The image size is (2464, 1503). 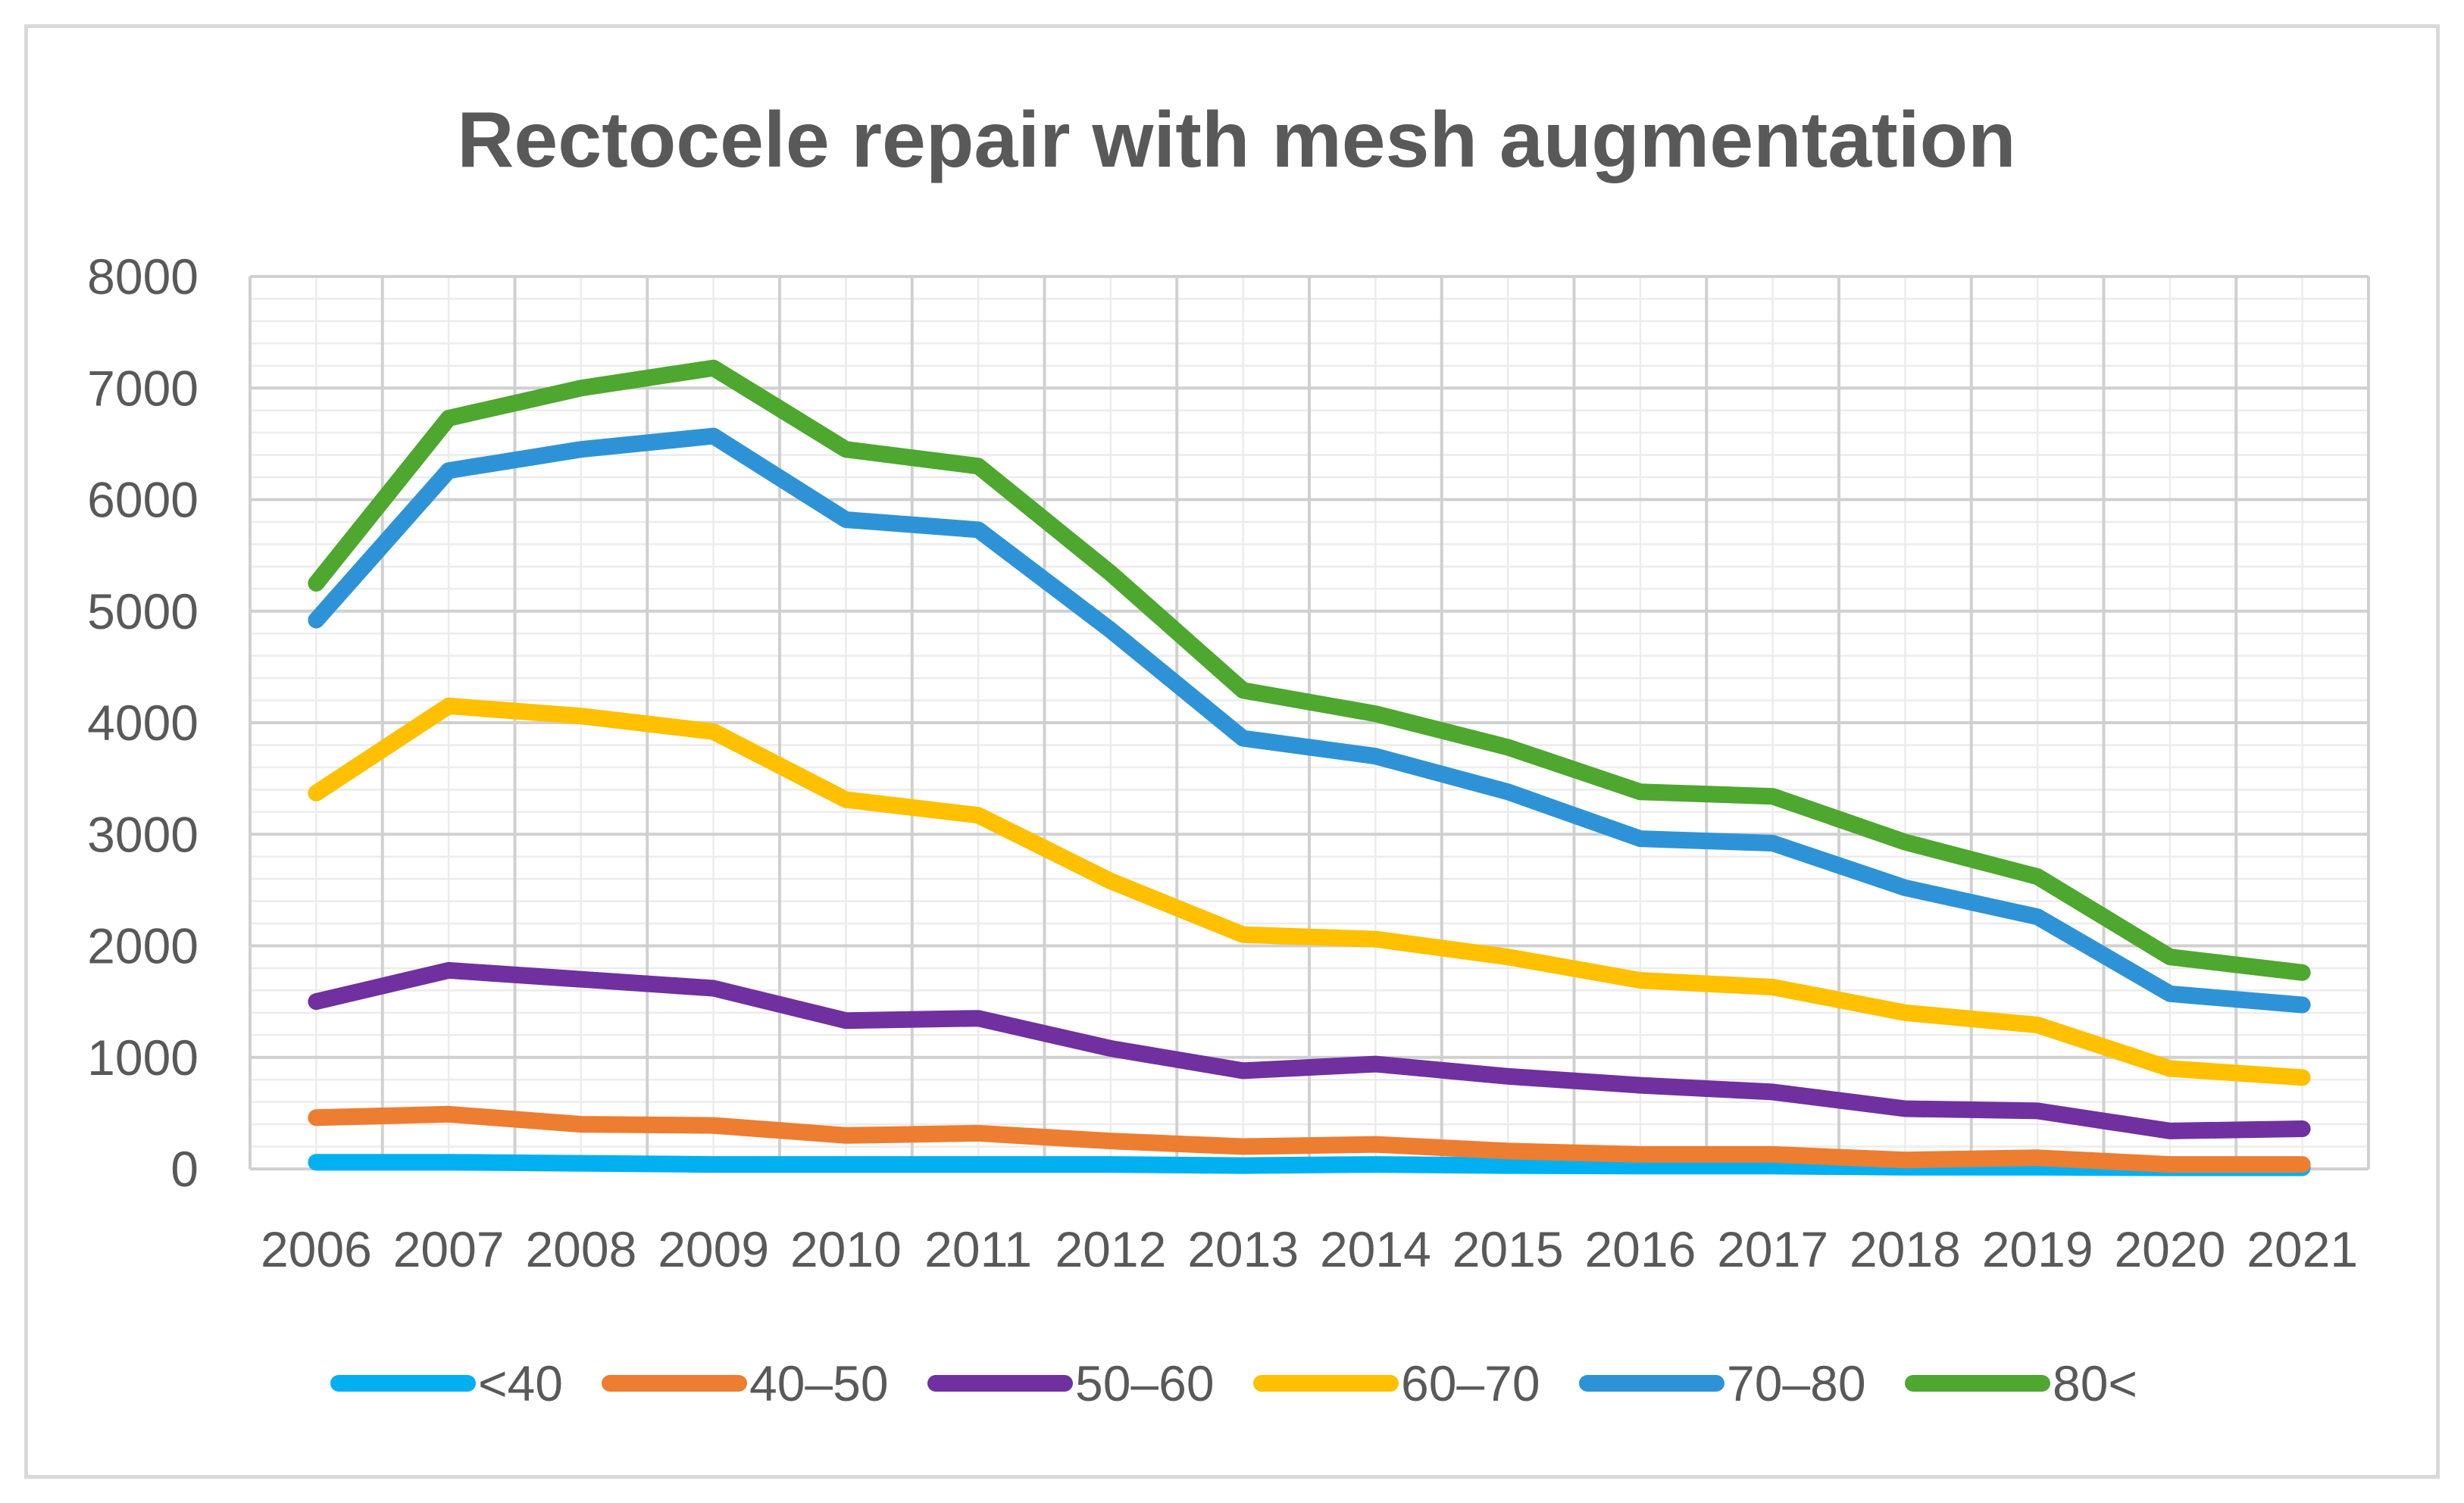 What do you see at coordinates (819, 1383) in the screenshot?
I see `legend-label: 40–50` at bounding box center [819, 1383].